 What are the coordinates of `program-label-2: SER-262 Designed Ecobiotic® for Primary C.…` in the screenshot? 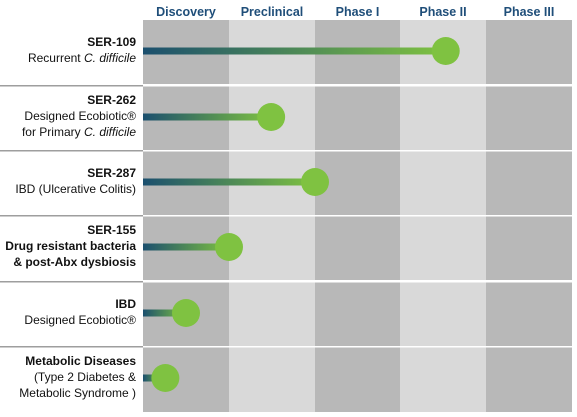 It's located at (68, 116).